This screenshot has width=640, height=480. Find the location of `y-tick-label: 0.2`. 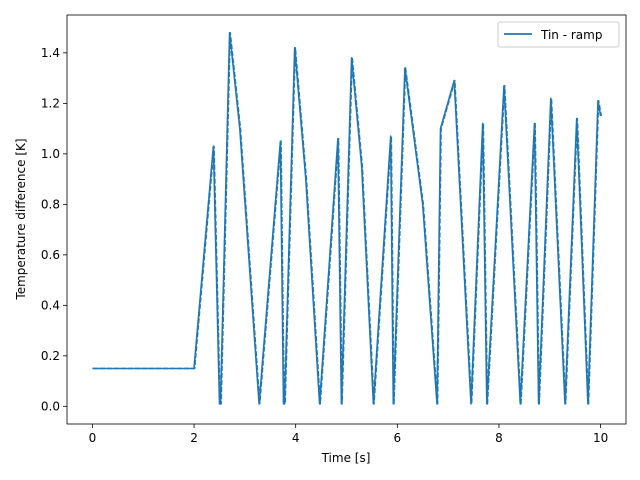

y-tick-label: 0.2 is located at coordinates (50, 356).